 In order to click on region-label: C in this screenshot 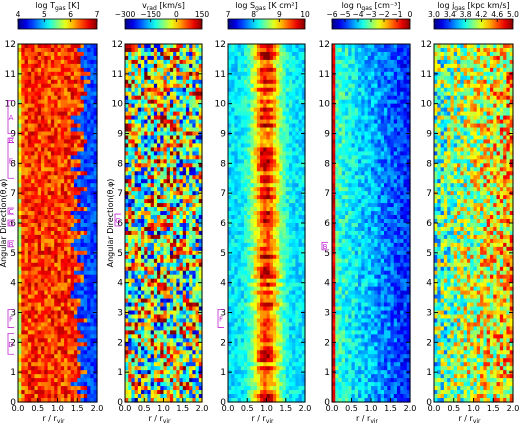, I will do `click(11, 212)`.